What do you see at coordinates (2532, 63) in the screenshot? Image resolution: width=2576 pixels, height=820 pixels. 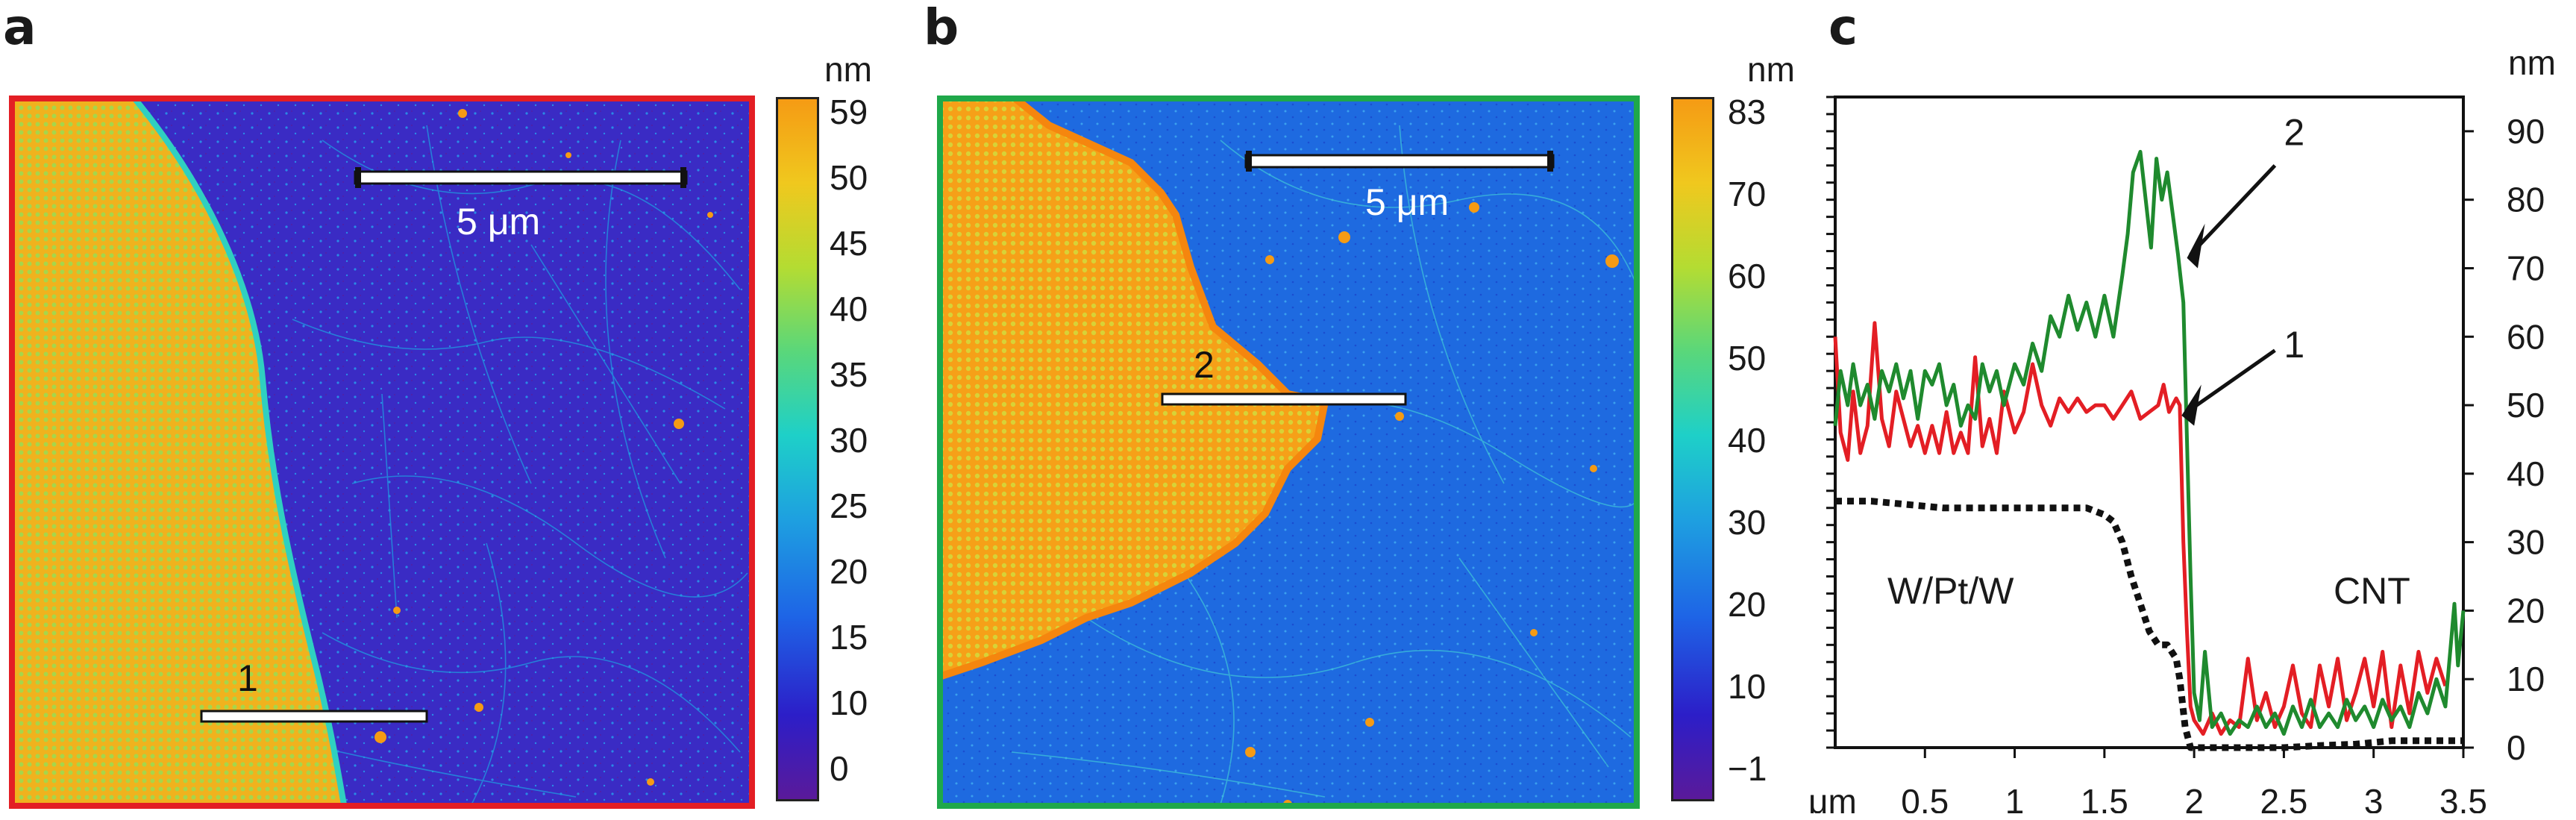 I see `y-axis-unit: nm` at bounding box center [2532, 63].